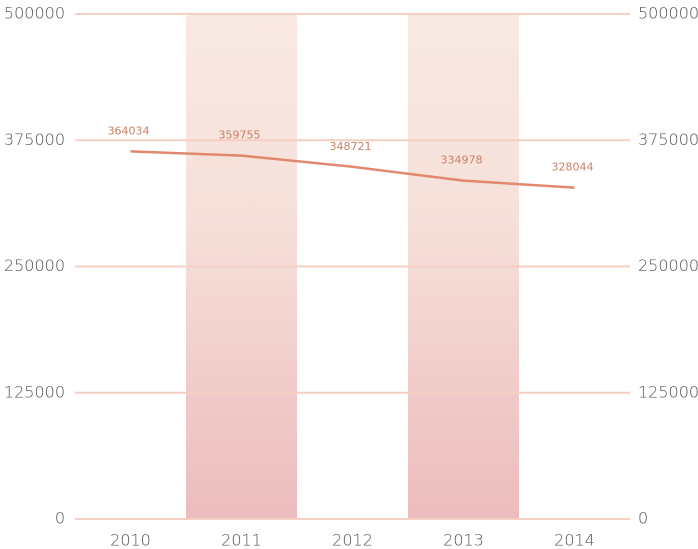  I want to click on y2-tick-label: 0, so click(643, 518).